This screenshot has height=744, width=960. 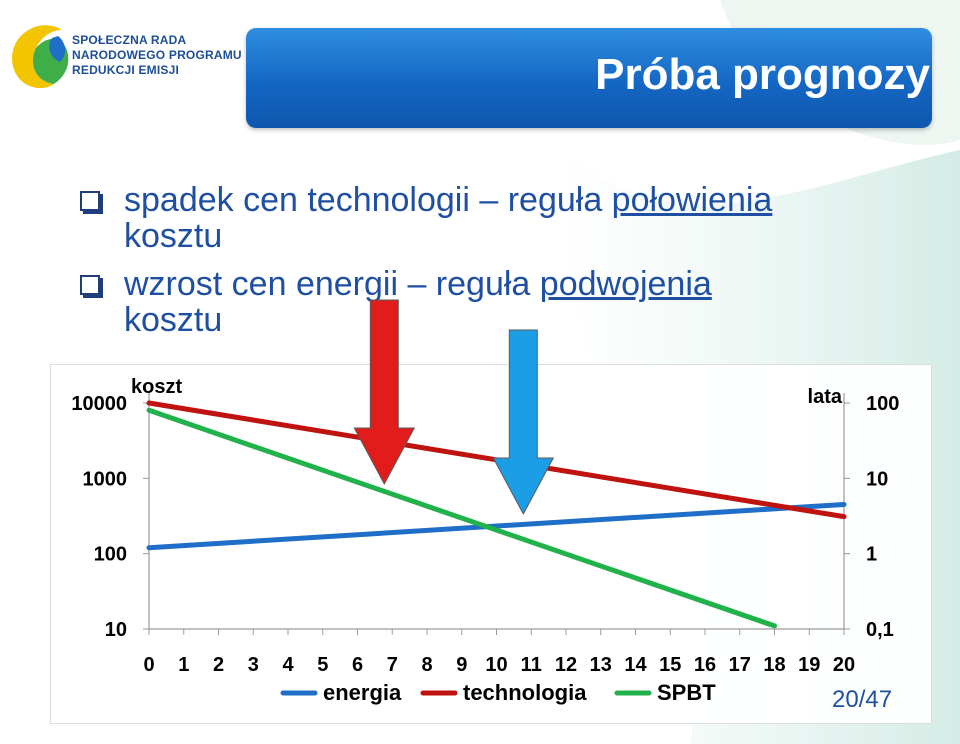 I want to click on x-tick-label: 4, so click(x=288, y=665).